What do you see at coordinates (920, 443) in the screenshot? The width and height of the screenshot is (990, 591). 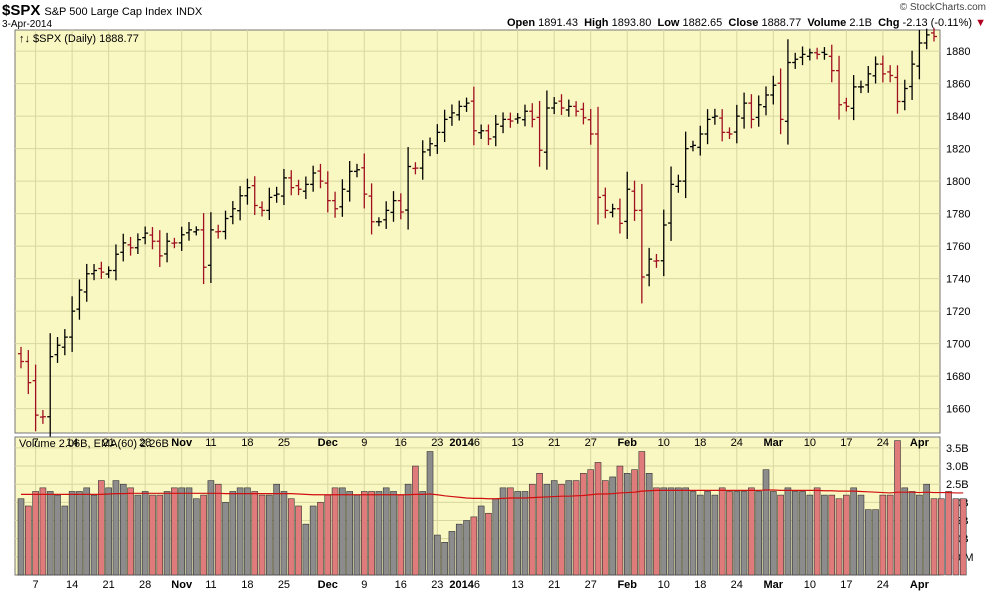 I see `x-tick-label: Apr` at bounding box center [920, 443].